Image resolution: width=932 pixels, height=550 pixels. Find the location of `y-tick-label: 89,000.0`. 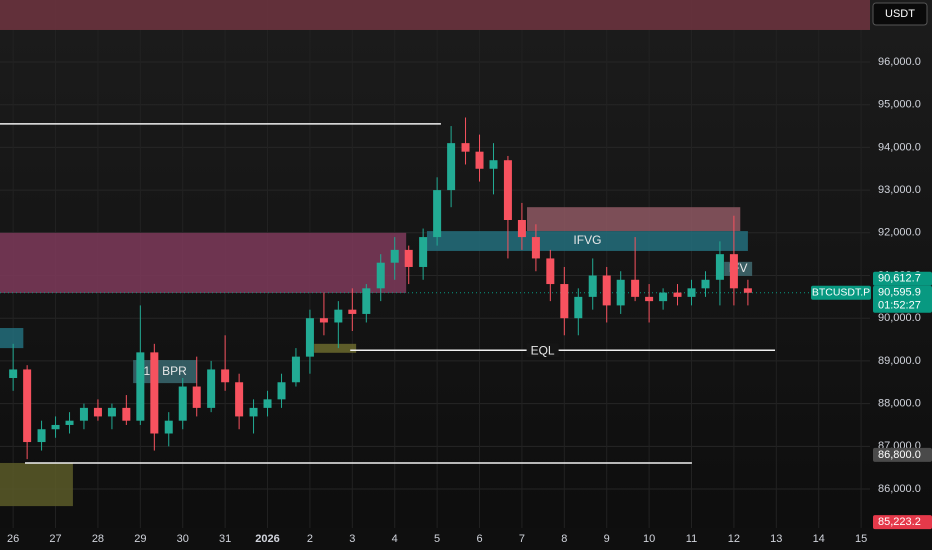

y-tick-label: 89,000.0 is located at coordinates (899, 361).